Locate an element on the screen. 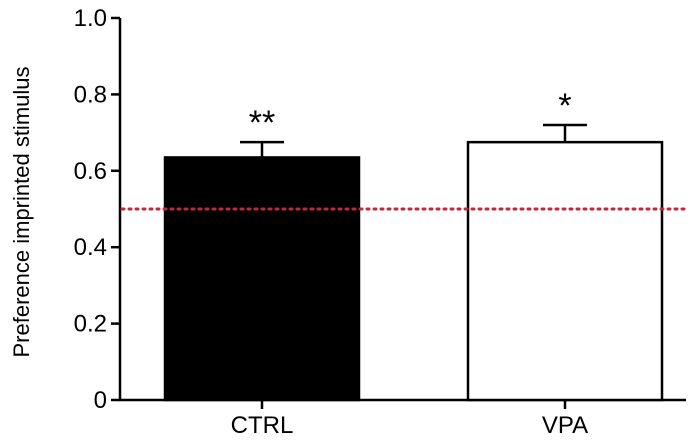 The width and height of the screenshot is (689, 446). y-tick-label: 0.8 is located at coordinates (90, 94).